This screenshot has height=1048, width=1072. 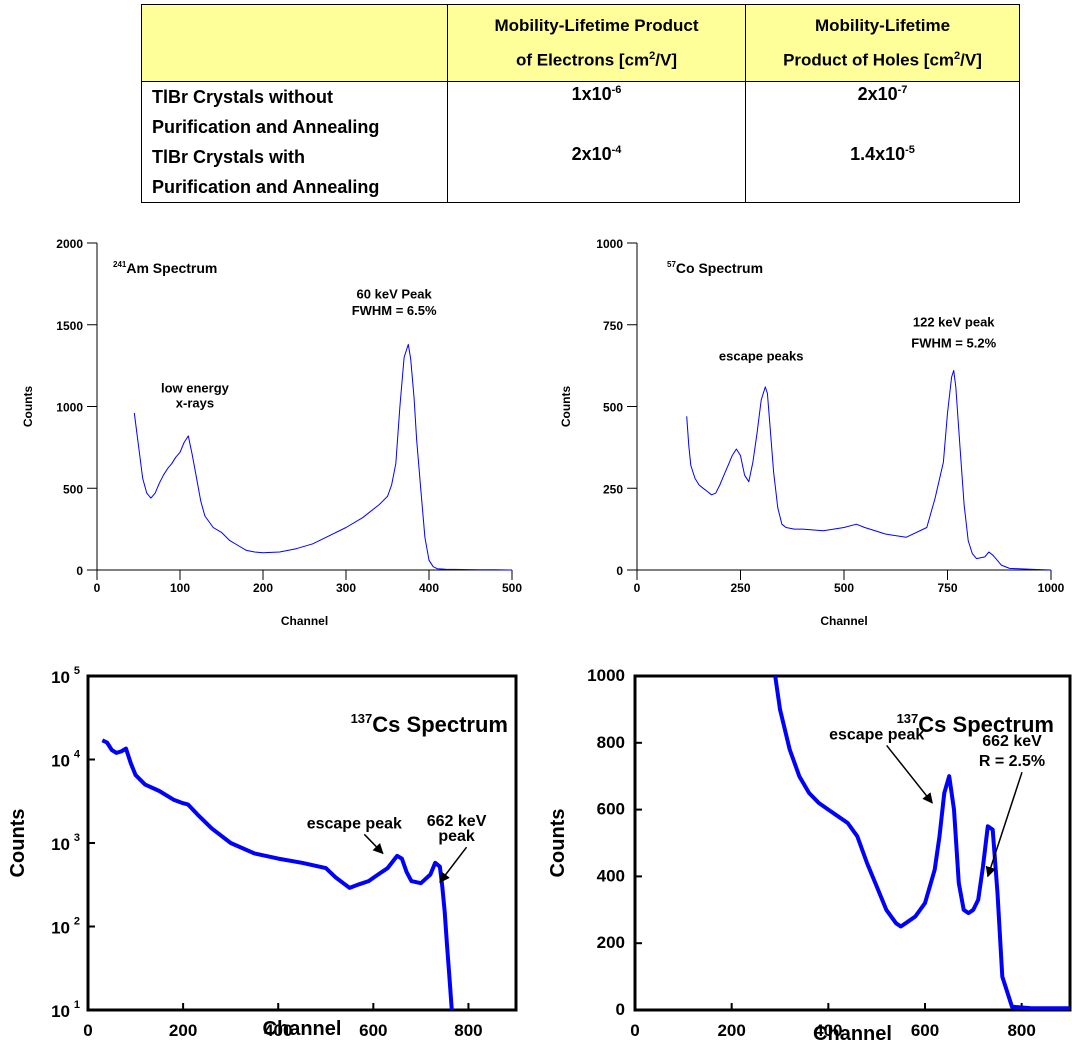 What do you see at coordinates (740, 588) in the screenshot?
I see `x-tick-label: 250` at bounding box center [740, 588].